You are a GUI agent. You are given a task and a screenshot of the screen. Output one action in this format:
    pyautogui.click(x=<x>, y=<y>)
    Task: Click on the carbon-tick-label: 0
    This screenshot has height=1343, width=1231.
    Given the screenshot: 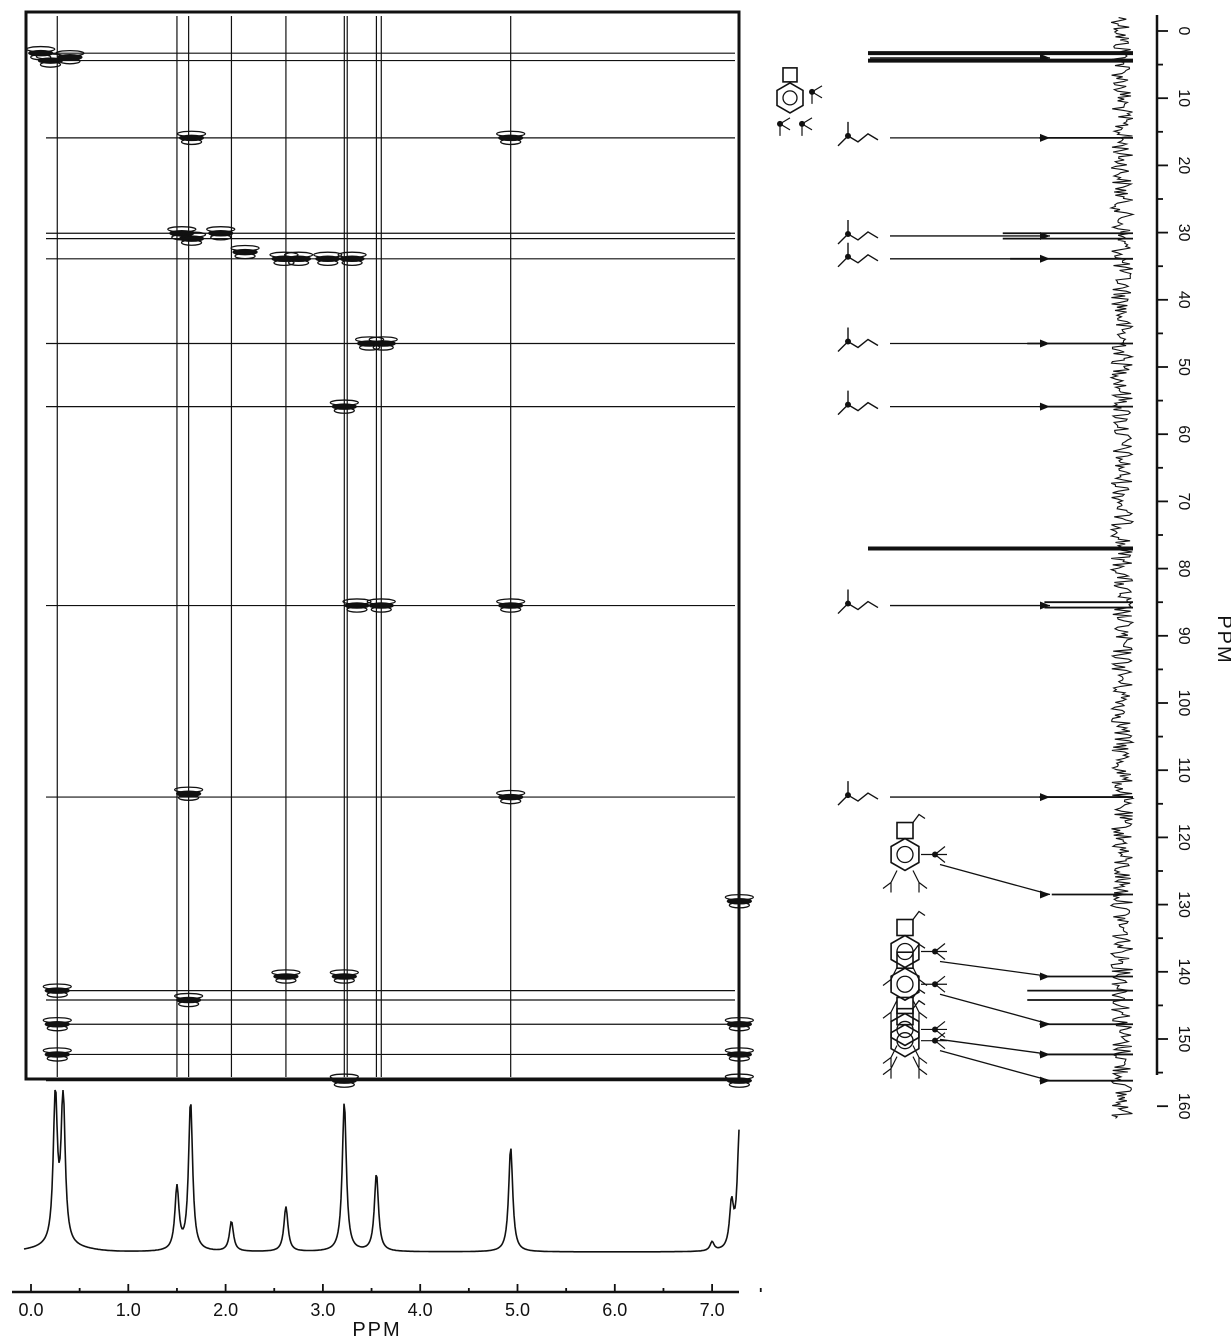 What is the action you would take?
    pyautogui.click(x=1183, y=31)
    